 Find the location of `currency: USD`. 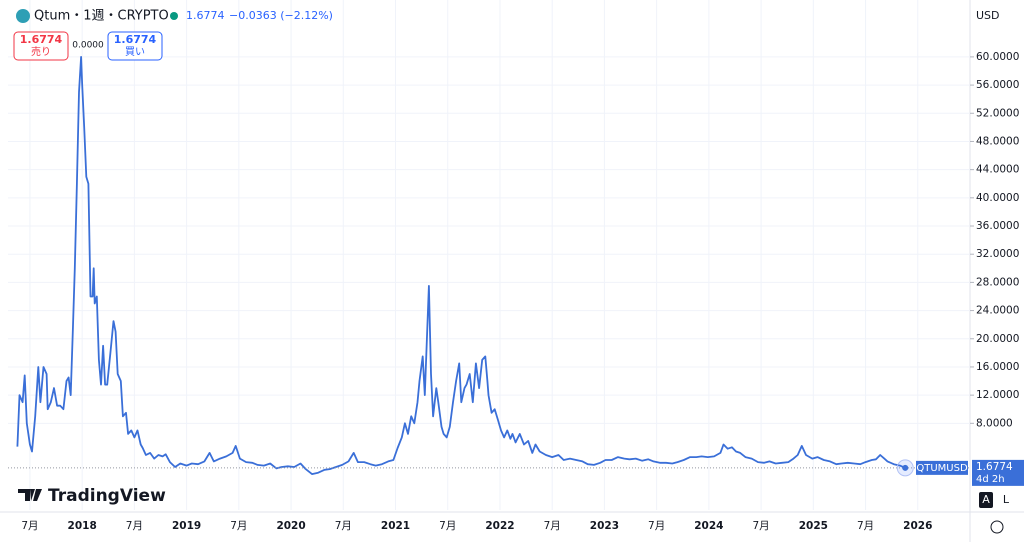

currency: USD is located at coordinates (988, 15).